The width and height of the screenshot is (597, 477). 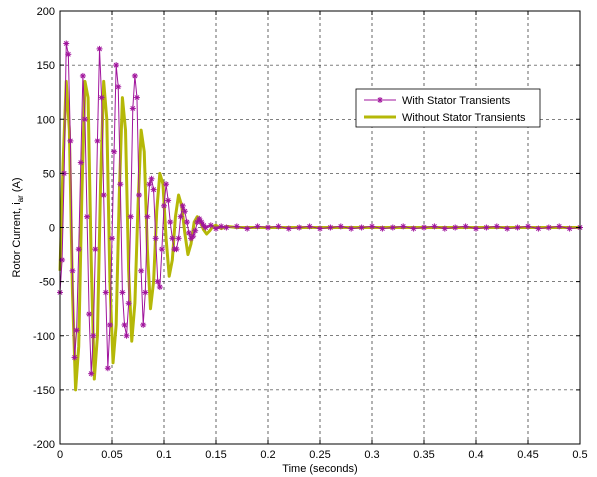 What do you see at coordinates (464, 118) in the screenshot?
I see `legend-label-without-stator: Without Stator Transients` at bounding box center [464, 118].